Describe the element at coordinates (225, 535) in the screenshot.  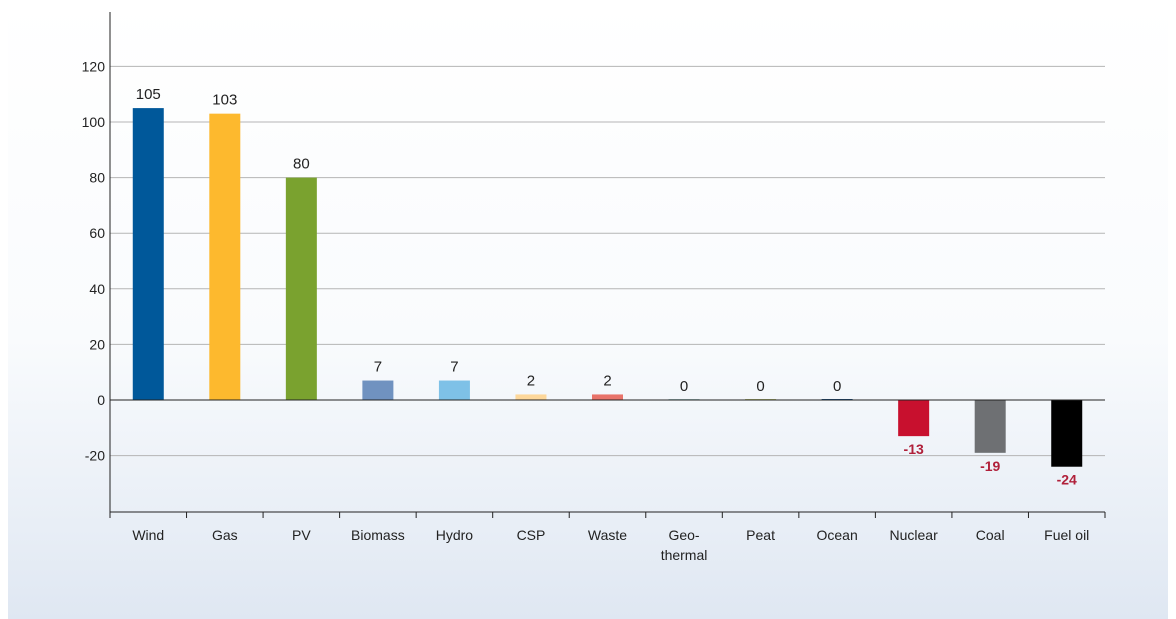
I see `category-label: Gas` at that location.